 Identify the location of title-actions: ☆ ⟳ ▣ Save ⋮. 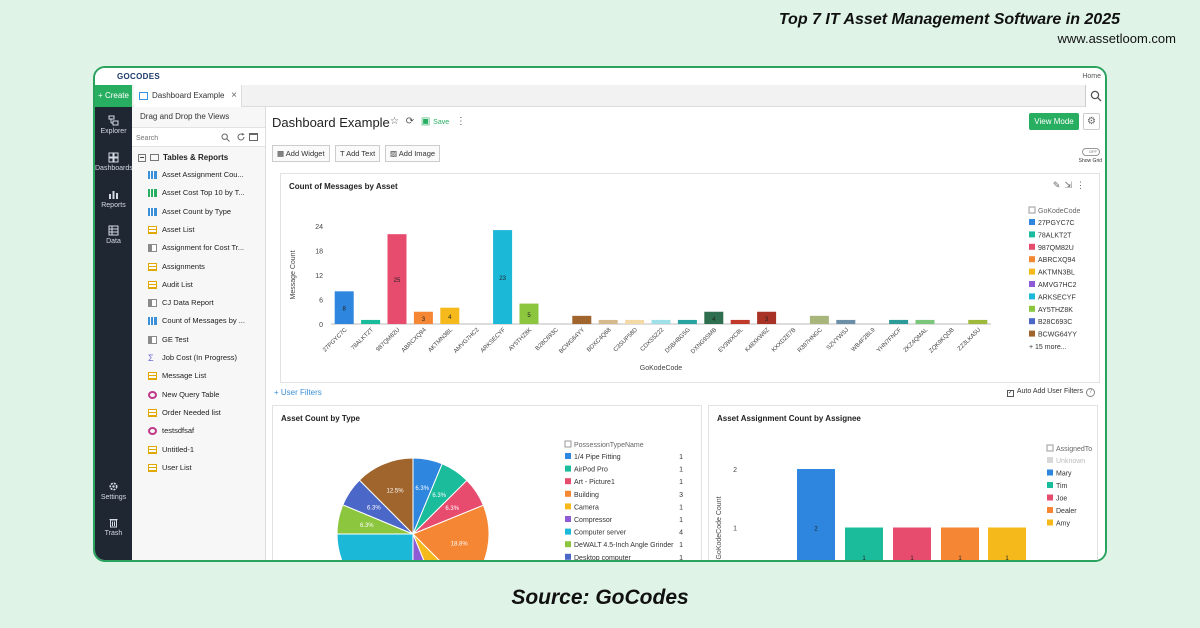
(428, 121).